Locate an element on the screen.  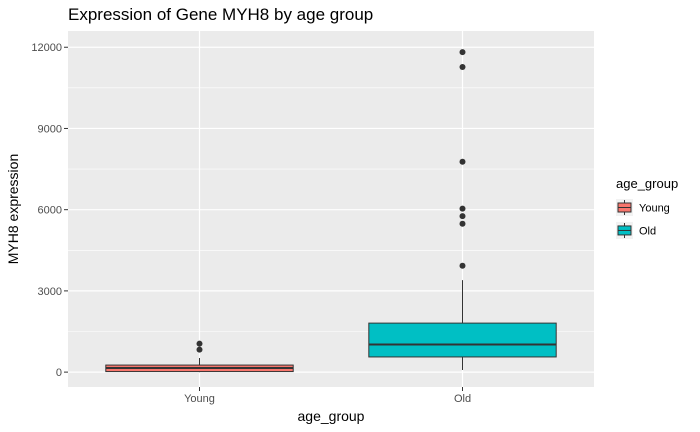
y-tick-label: 3000 is located at coordinates (50, 292).